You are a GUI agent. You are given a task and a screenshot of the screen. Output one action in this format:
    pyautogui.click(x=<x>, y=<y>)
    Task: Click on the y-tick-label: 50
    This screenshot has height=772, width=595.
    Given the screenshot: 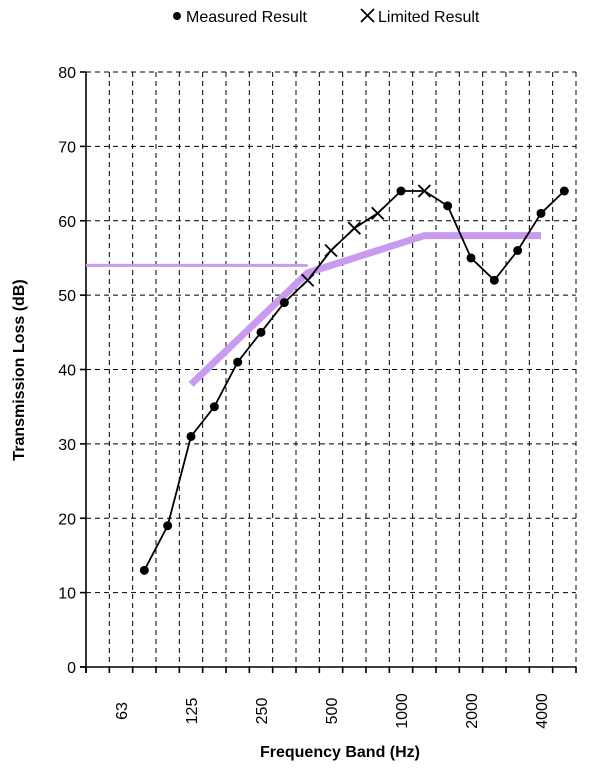 What is the action you would take?
    pyautogui.click(x=67, y=296)
    